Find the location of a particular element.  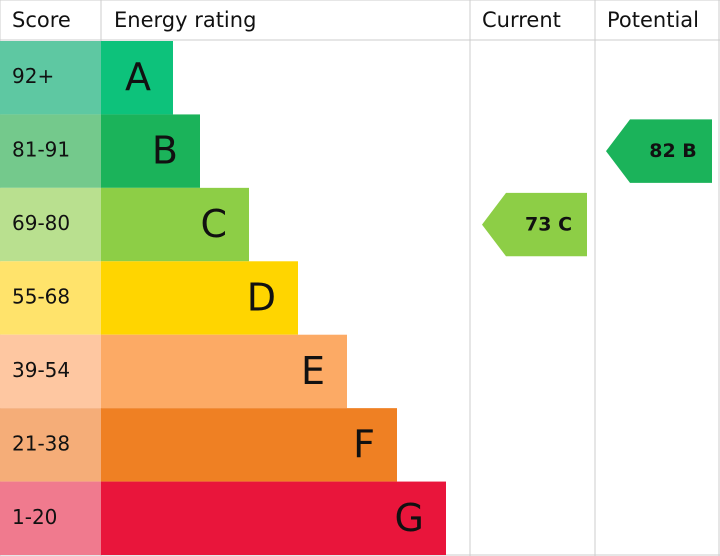

rating-letter: E is located at coordinates (313, 371).